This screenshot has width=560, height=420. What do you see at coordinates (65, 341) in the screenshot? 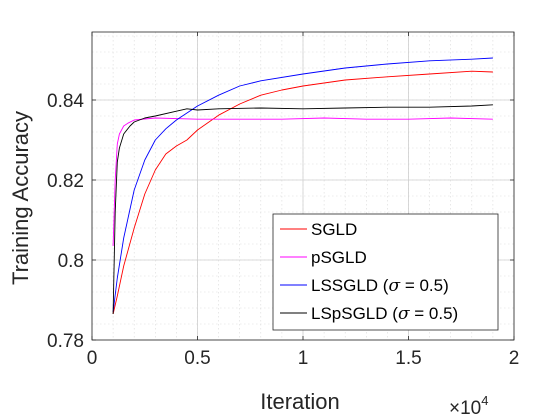
I see `y-tick-label: 0.78` at bounding box center [65, 341].